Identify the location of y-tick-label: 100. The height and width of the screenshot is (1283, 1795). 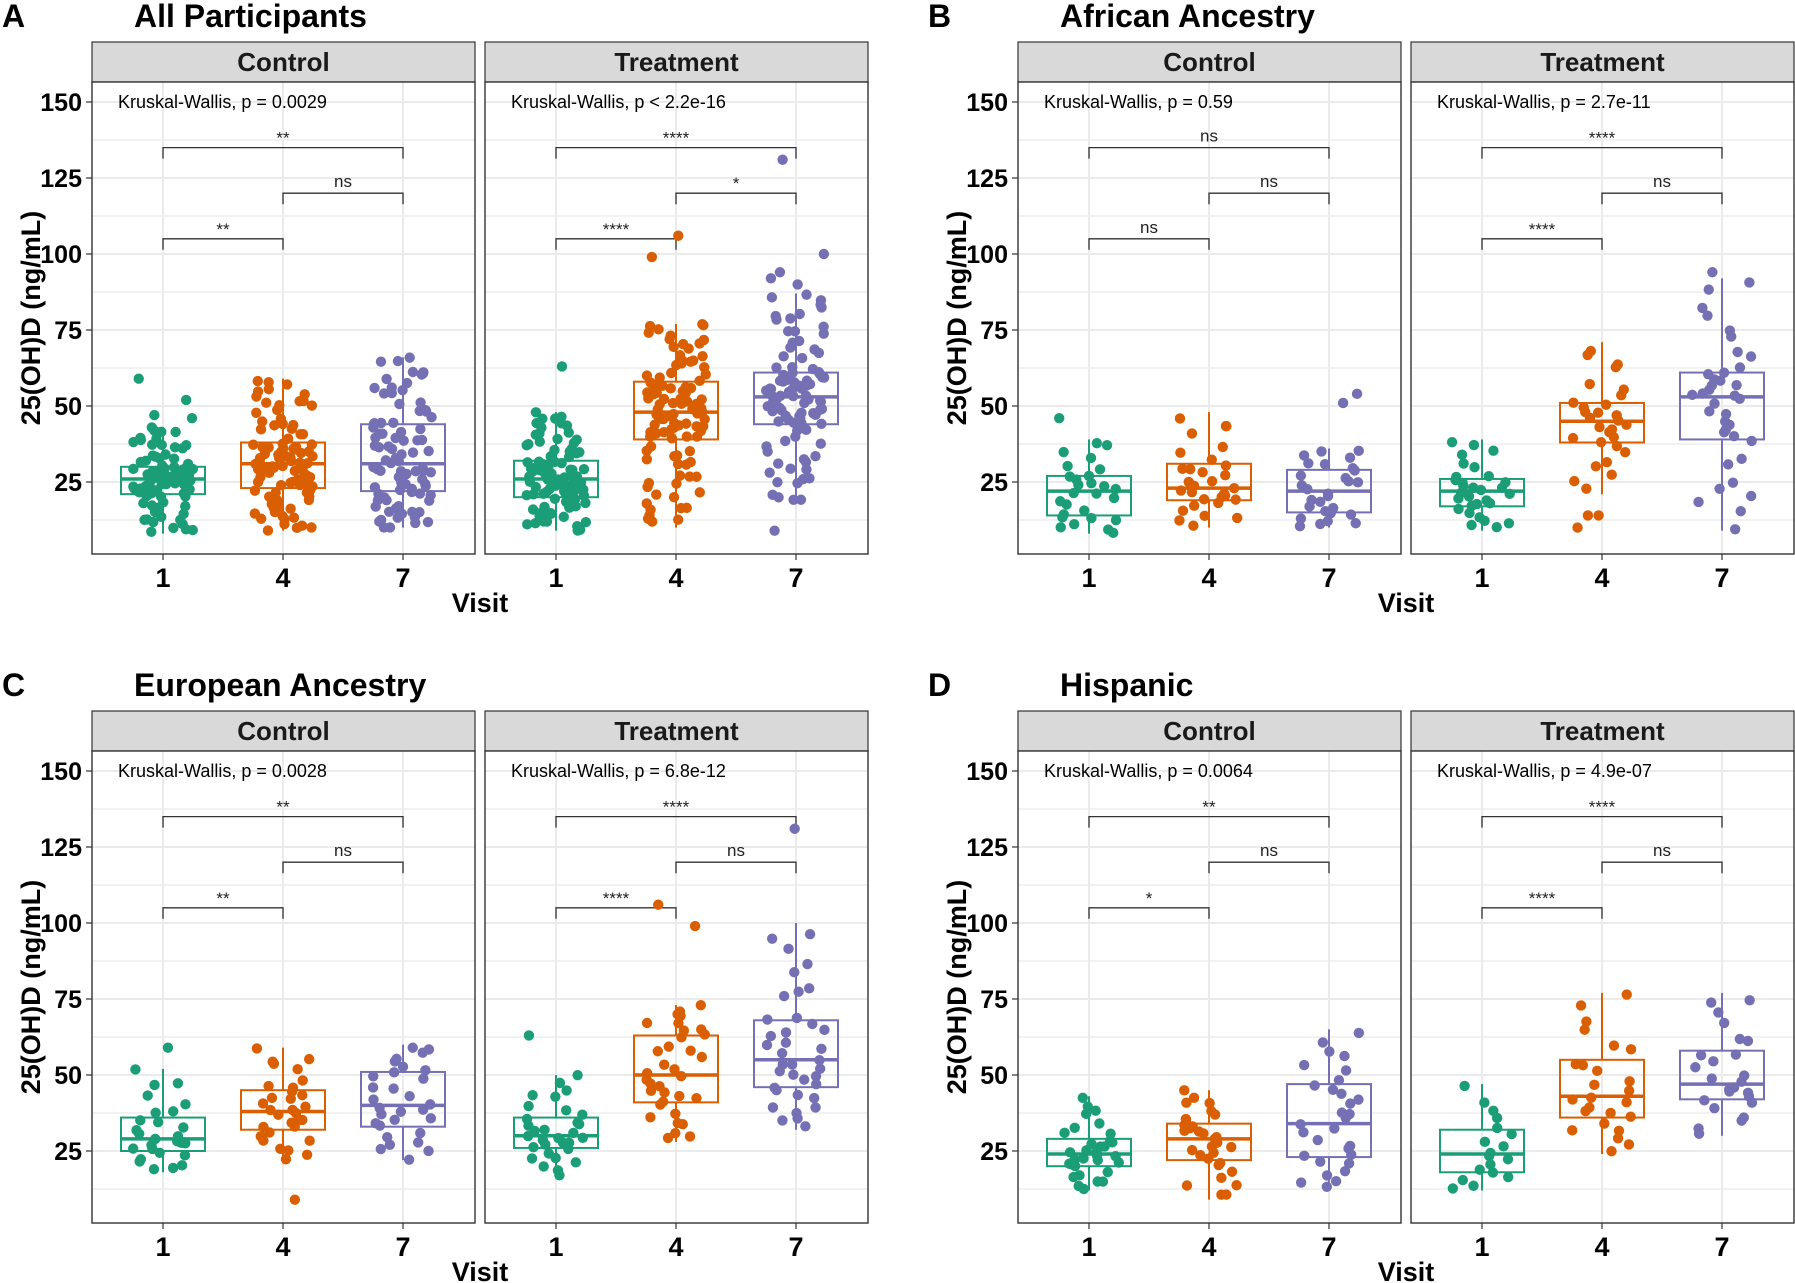
(61, 924).